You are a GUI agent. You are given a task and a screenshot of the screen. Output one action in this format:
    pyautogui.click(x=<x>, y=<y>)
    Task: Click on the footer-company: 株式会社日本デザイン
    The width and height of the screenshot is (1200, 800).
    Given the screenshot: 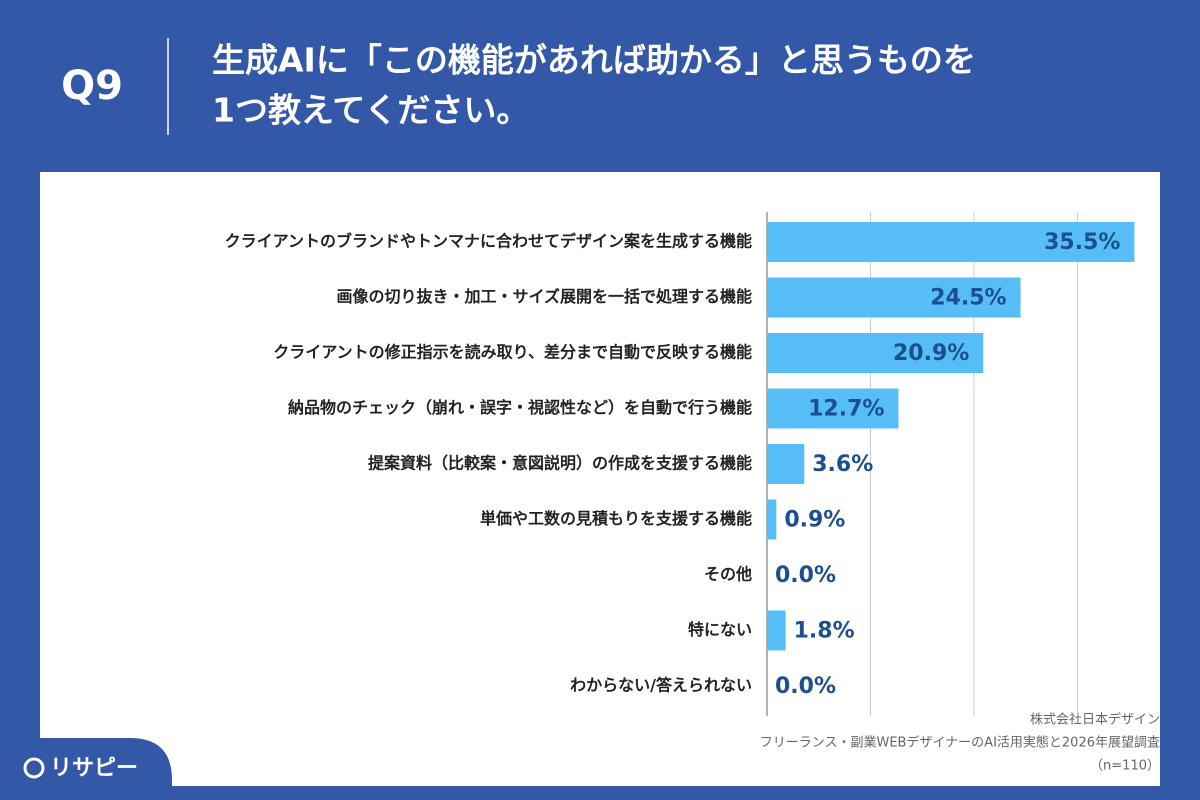 What is the action you would take?
    pyautogui.click(x=1095, y=720)
    